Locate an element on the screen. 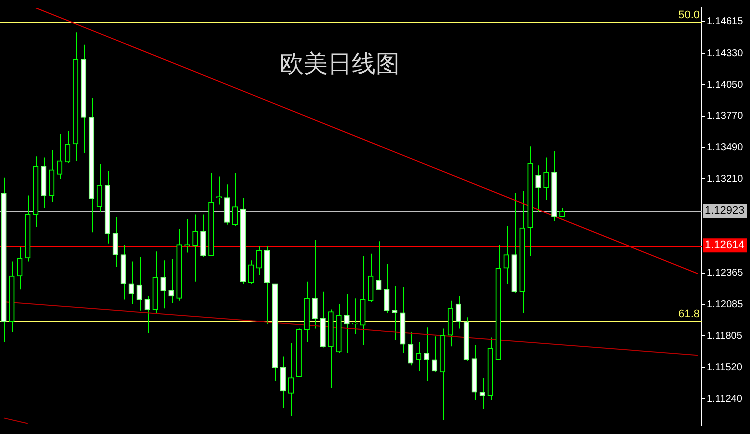 This screenshot has width=750, height=434. y-tick-label: 1.13770 is located at coordinates (725, 116).